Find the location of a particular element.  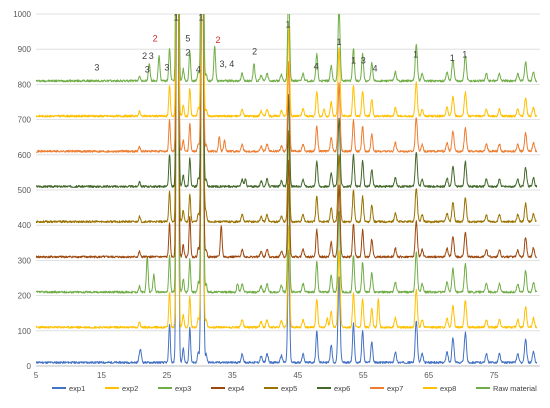

x-tick-label: 15 is located at coordinates (101, 375).